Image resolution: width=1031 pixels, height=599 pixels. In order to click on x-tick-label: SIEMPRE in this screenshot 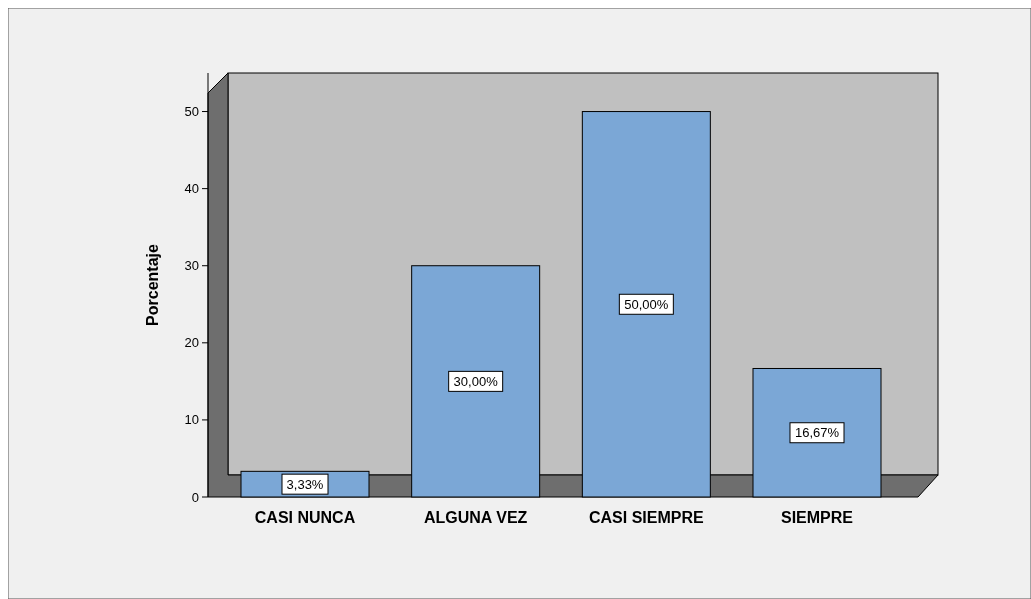, I will do `click(817, 517)`.